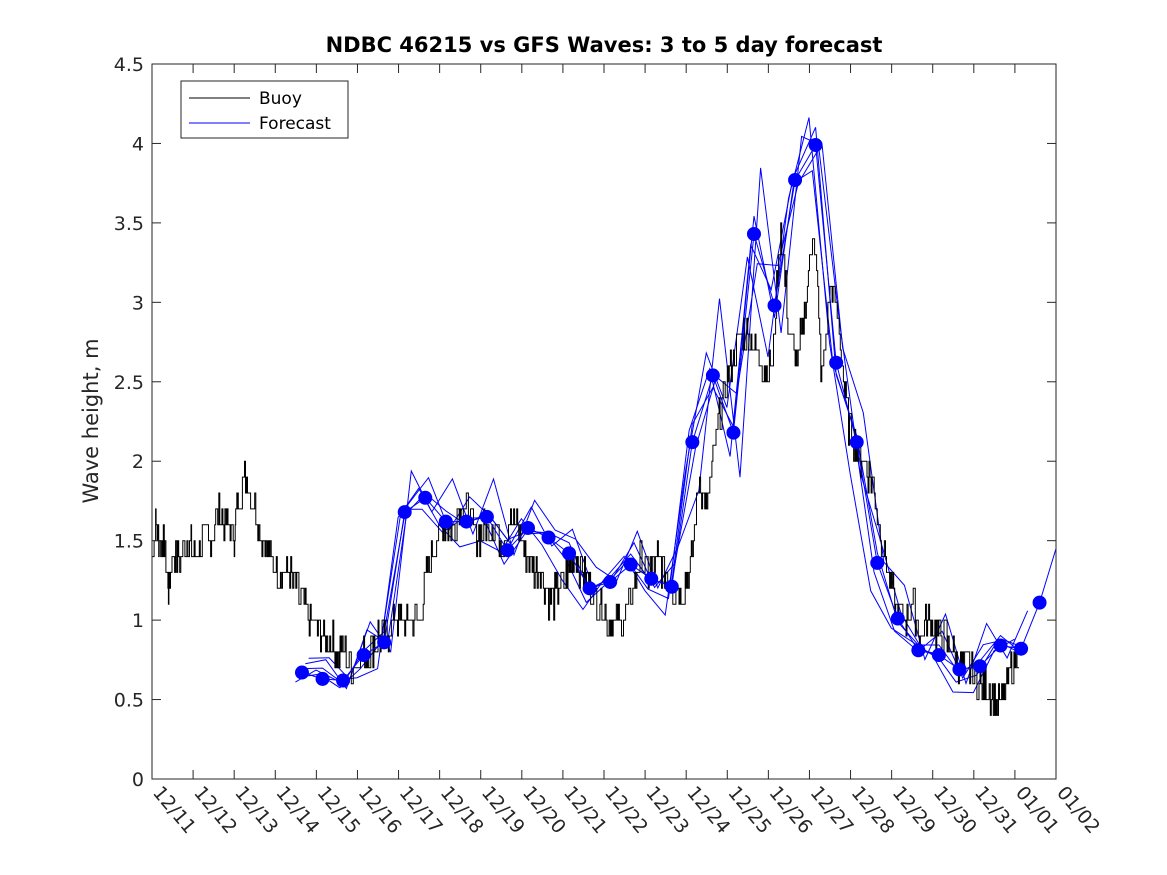 Image resolution: width=1167 pixels, height=875 pixels. Describe the element at coordinates (129, 701) in the screenshot. I see `y-tick-label: 0.5` at that location.